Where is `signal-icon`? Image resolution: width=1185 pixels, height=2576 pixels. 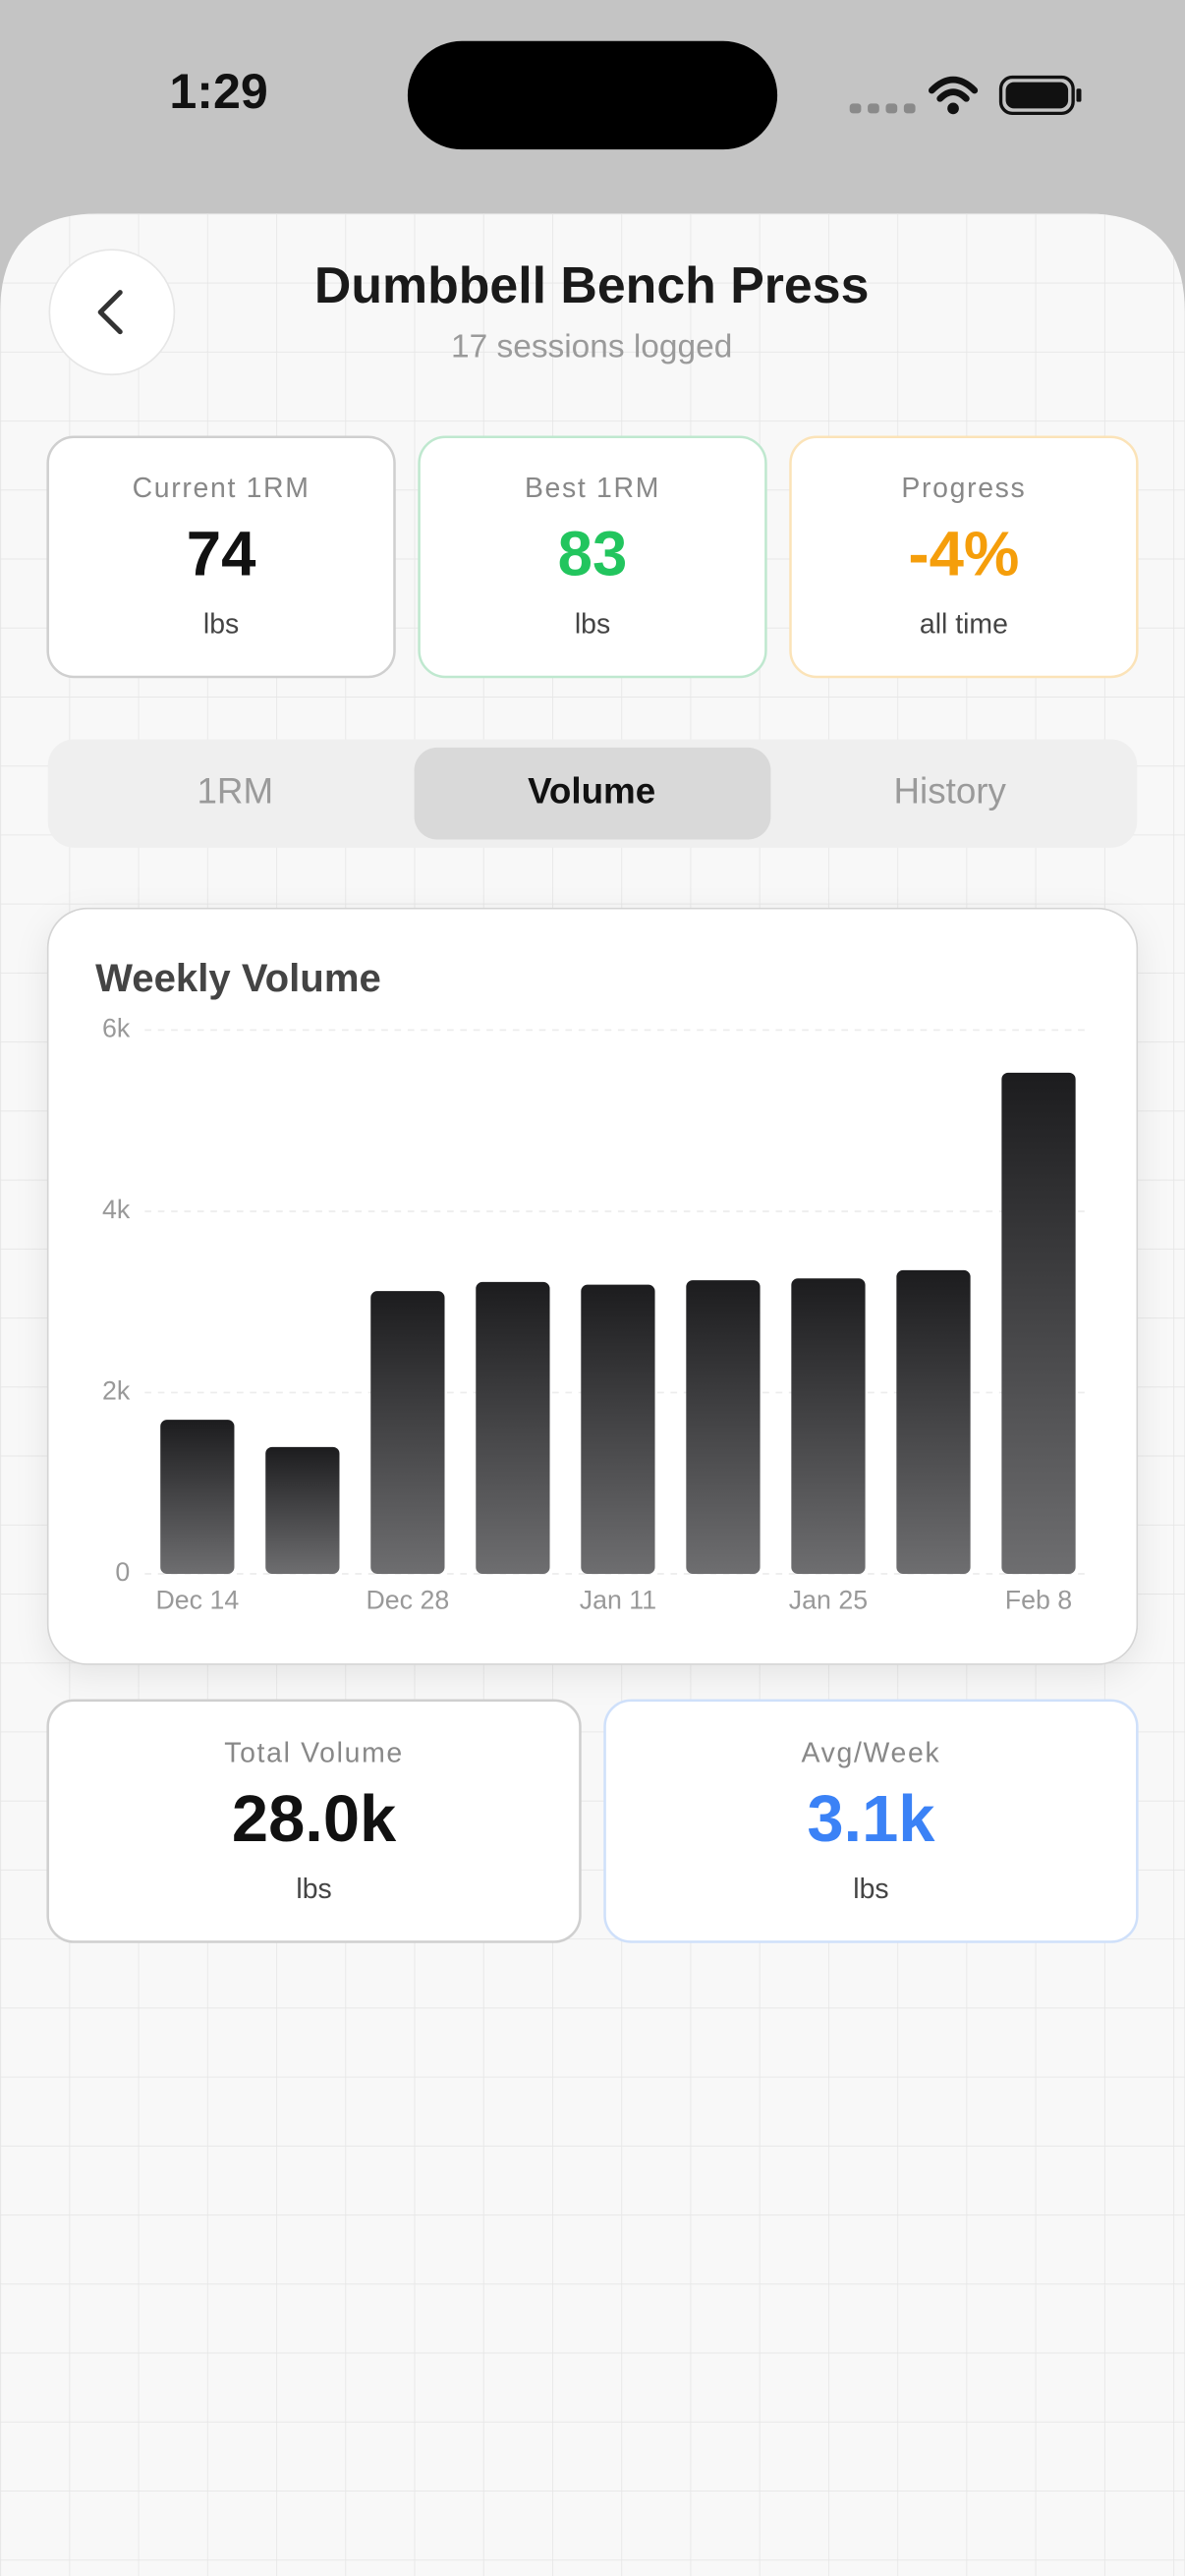
signal-icon is located at coordinates (883, 108).